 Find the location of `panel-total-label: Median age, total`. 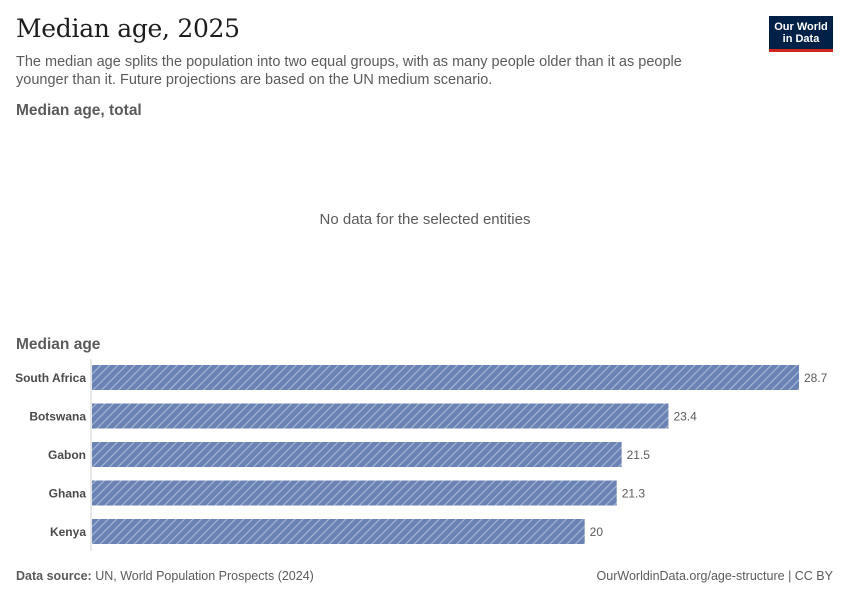

panel-total-label: Median age, total is located at coordinates (79, 110).